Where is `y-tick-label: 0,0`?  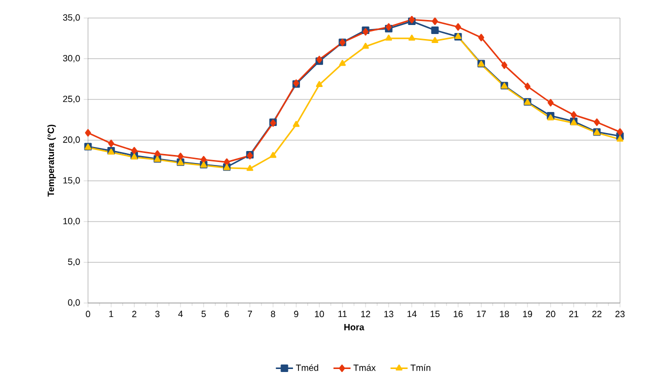 y-tick-label: 0,0 is located at coordinates (74, 303).